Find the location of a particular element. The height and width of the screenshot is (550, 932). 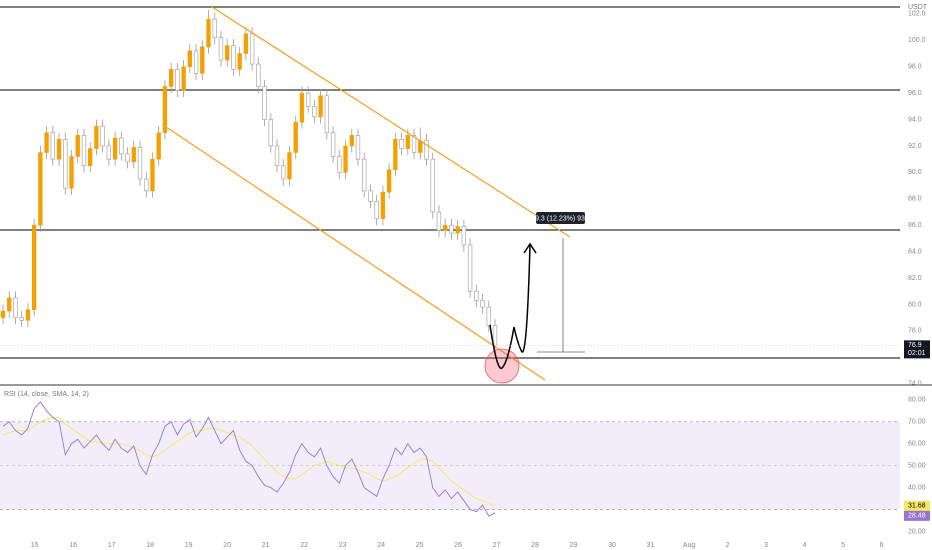

x-tick-label: 19 is located at coordinates (189, 545).